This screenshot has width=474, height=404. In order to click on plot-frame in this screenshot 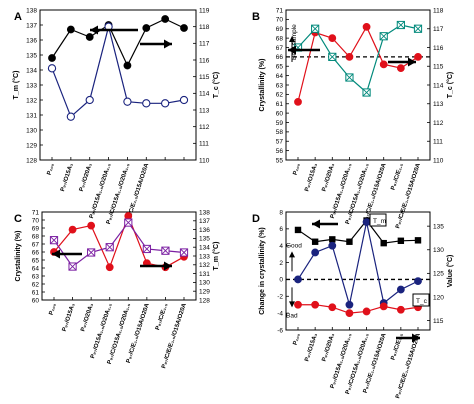, I will do `click(358, 271)`.